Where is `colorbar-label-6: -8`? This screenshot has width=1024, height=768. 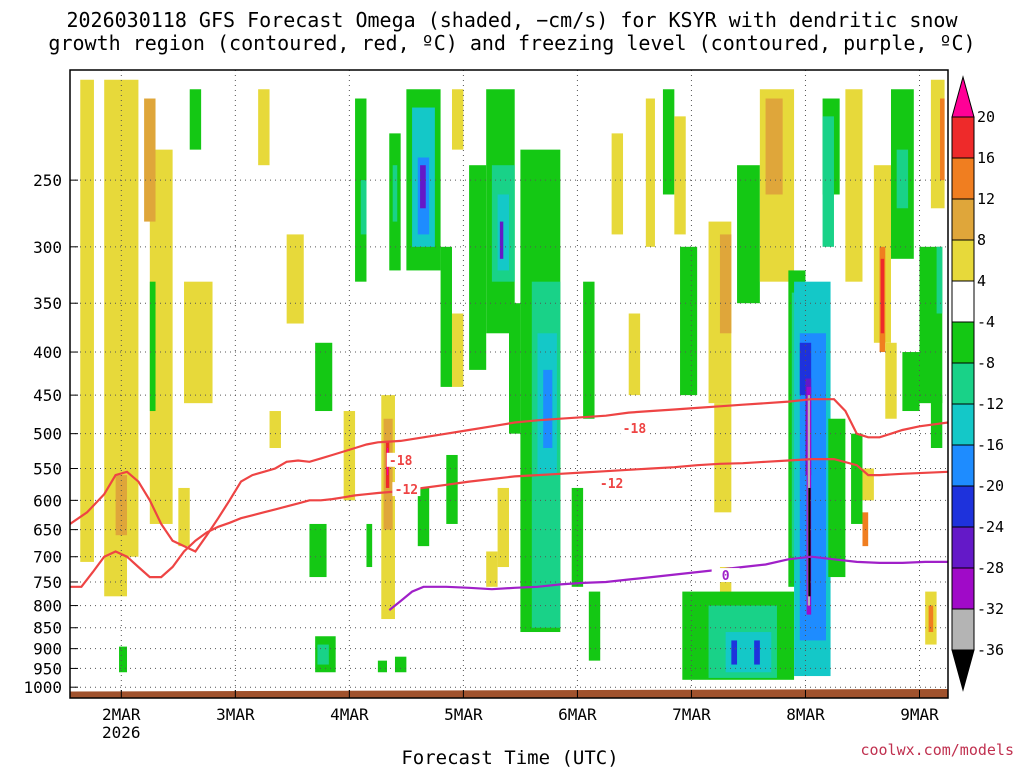
colorbar-label-6: -8 is located at coordinates (986, 363).